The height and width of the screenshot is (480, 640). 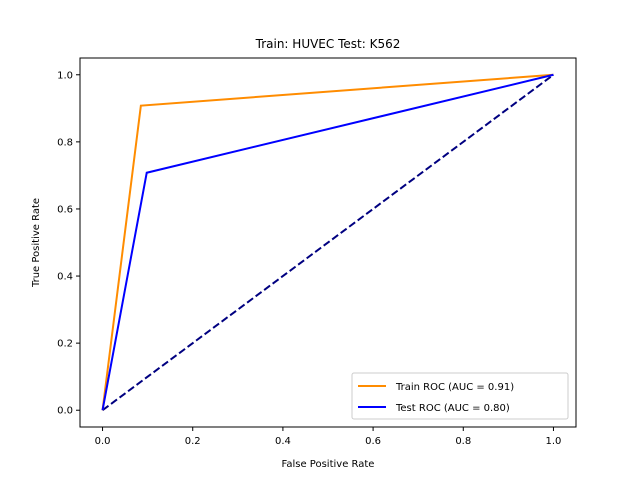 I want to click on y-tick-label: 0.8, so click(x=65, y=142).